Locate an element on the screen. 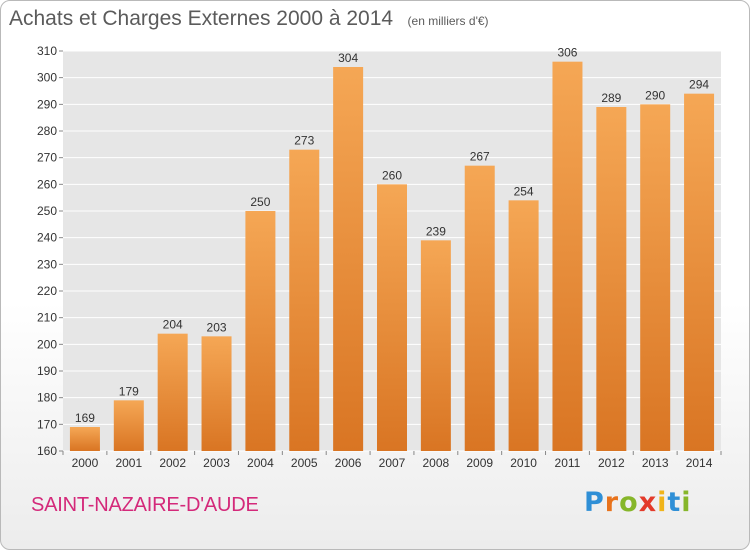 This screenshot has height=550, width=750. x-tick-label: 2012 is located at coordinates (611, 463).